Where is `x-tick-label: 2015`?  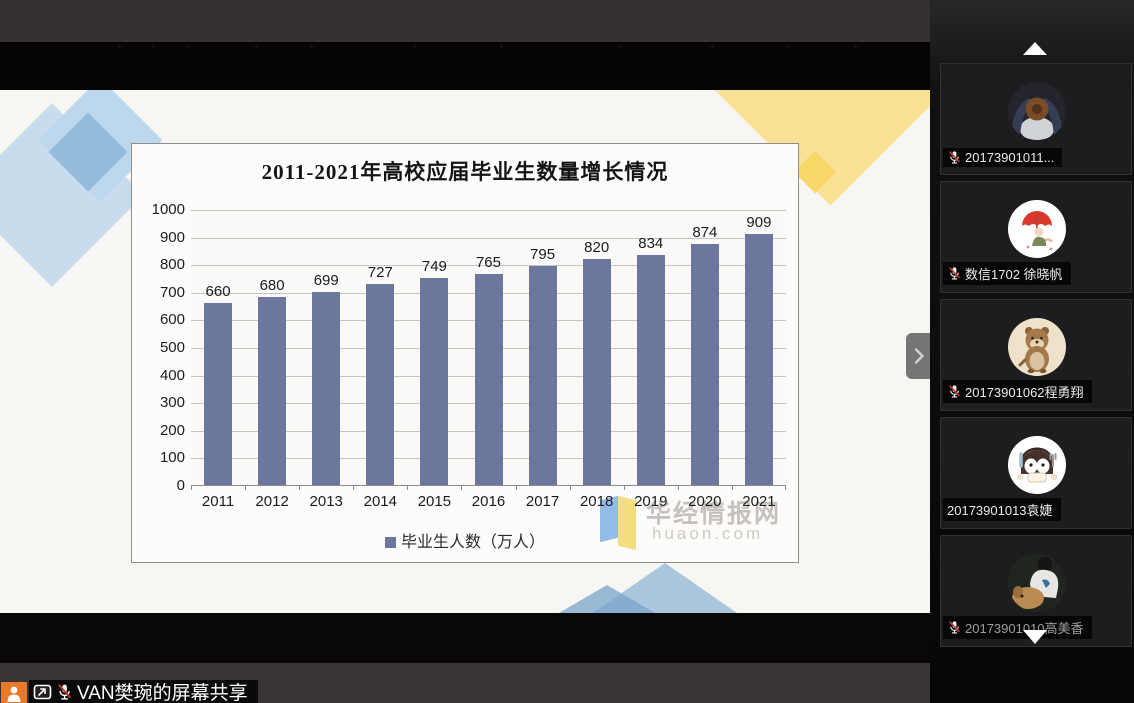
x-tick-label: 2015 is located at coordinates (434, 501).